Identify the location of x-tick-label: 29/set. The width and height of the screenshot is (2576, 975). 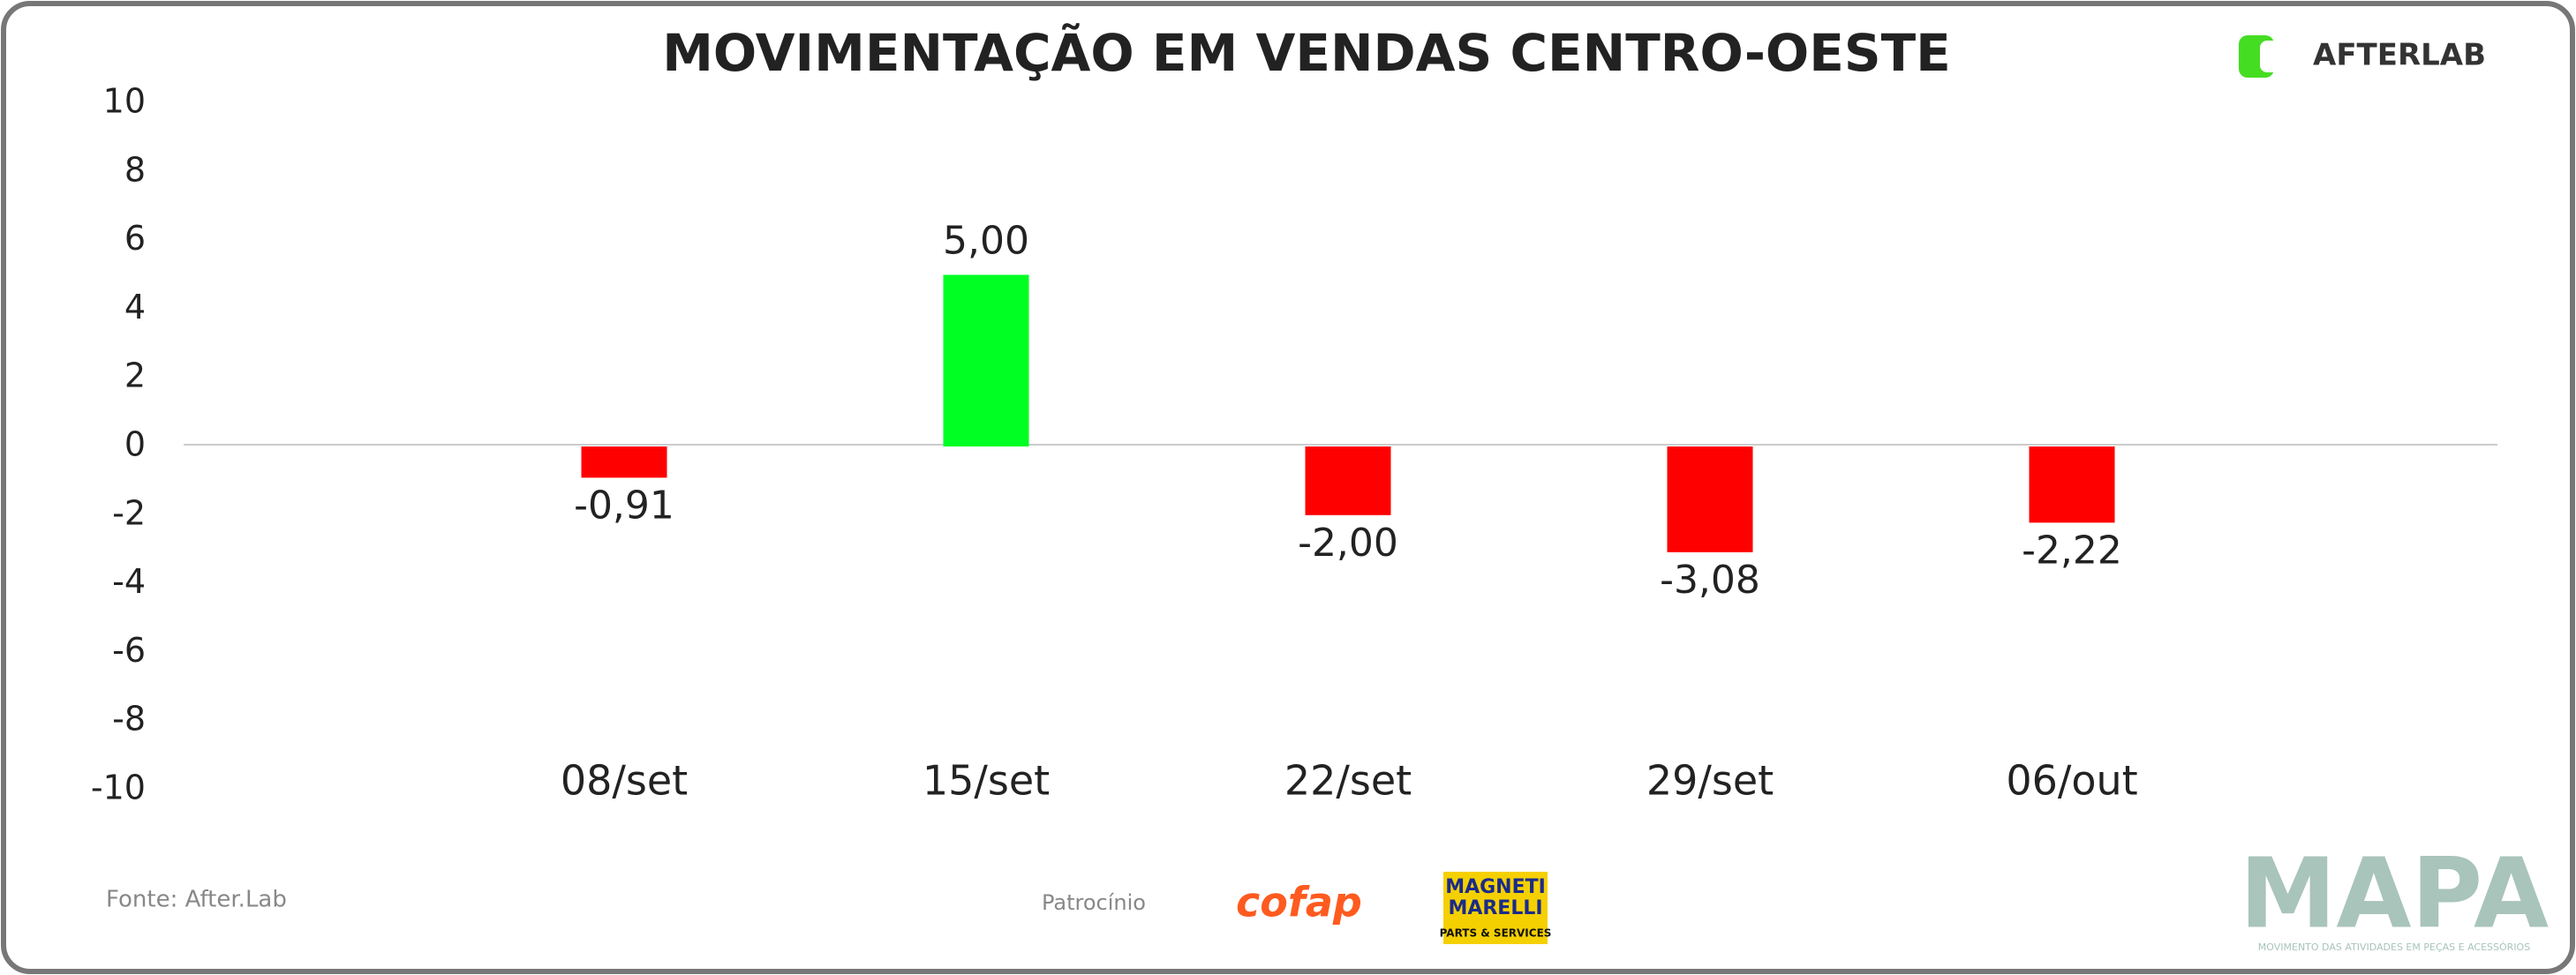
(1710, 781).